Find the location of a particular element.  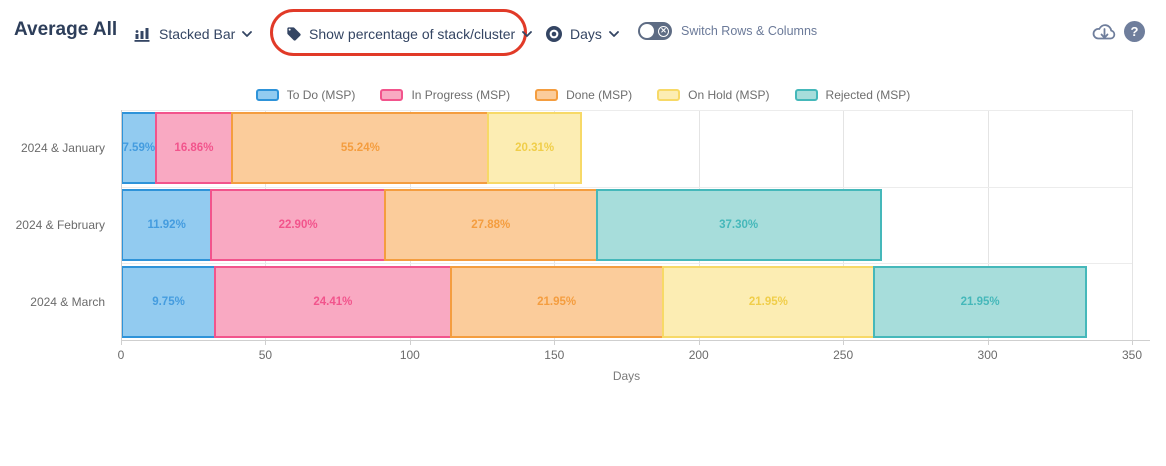

bar-segment: 11.92% is located at coordinates (167, 224).